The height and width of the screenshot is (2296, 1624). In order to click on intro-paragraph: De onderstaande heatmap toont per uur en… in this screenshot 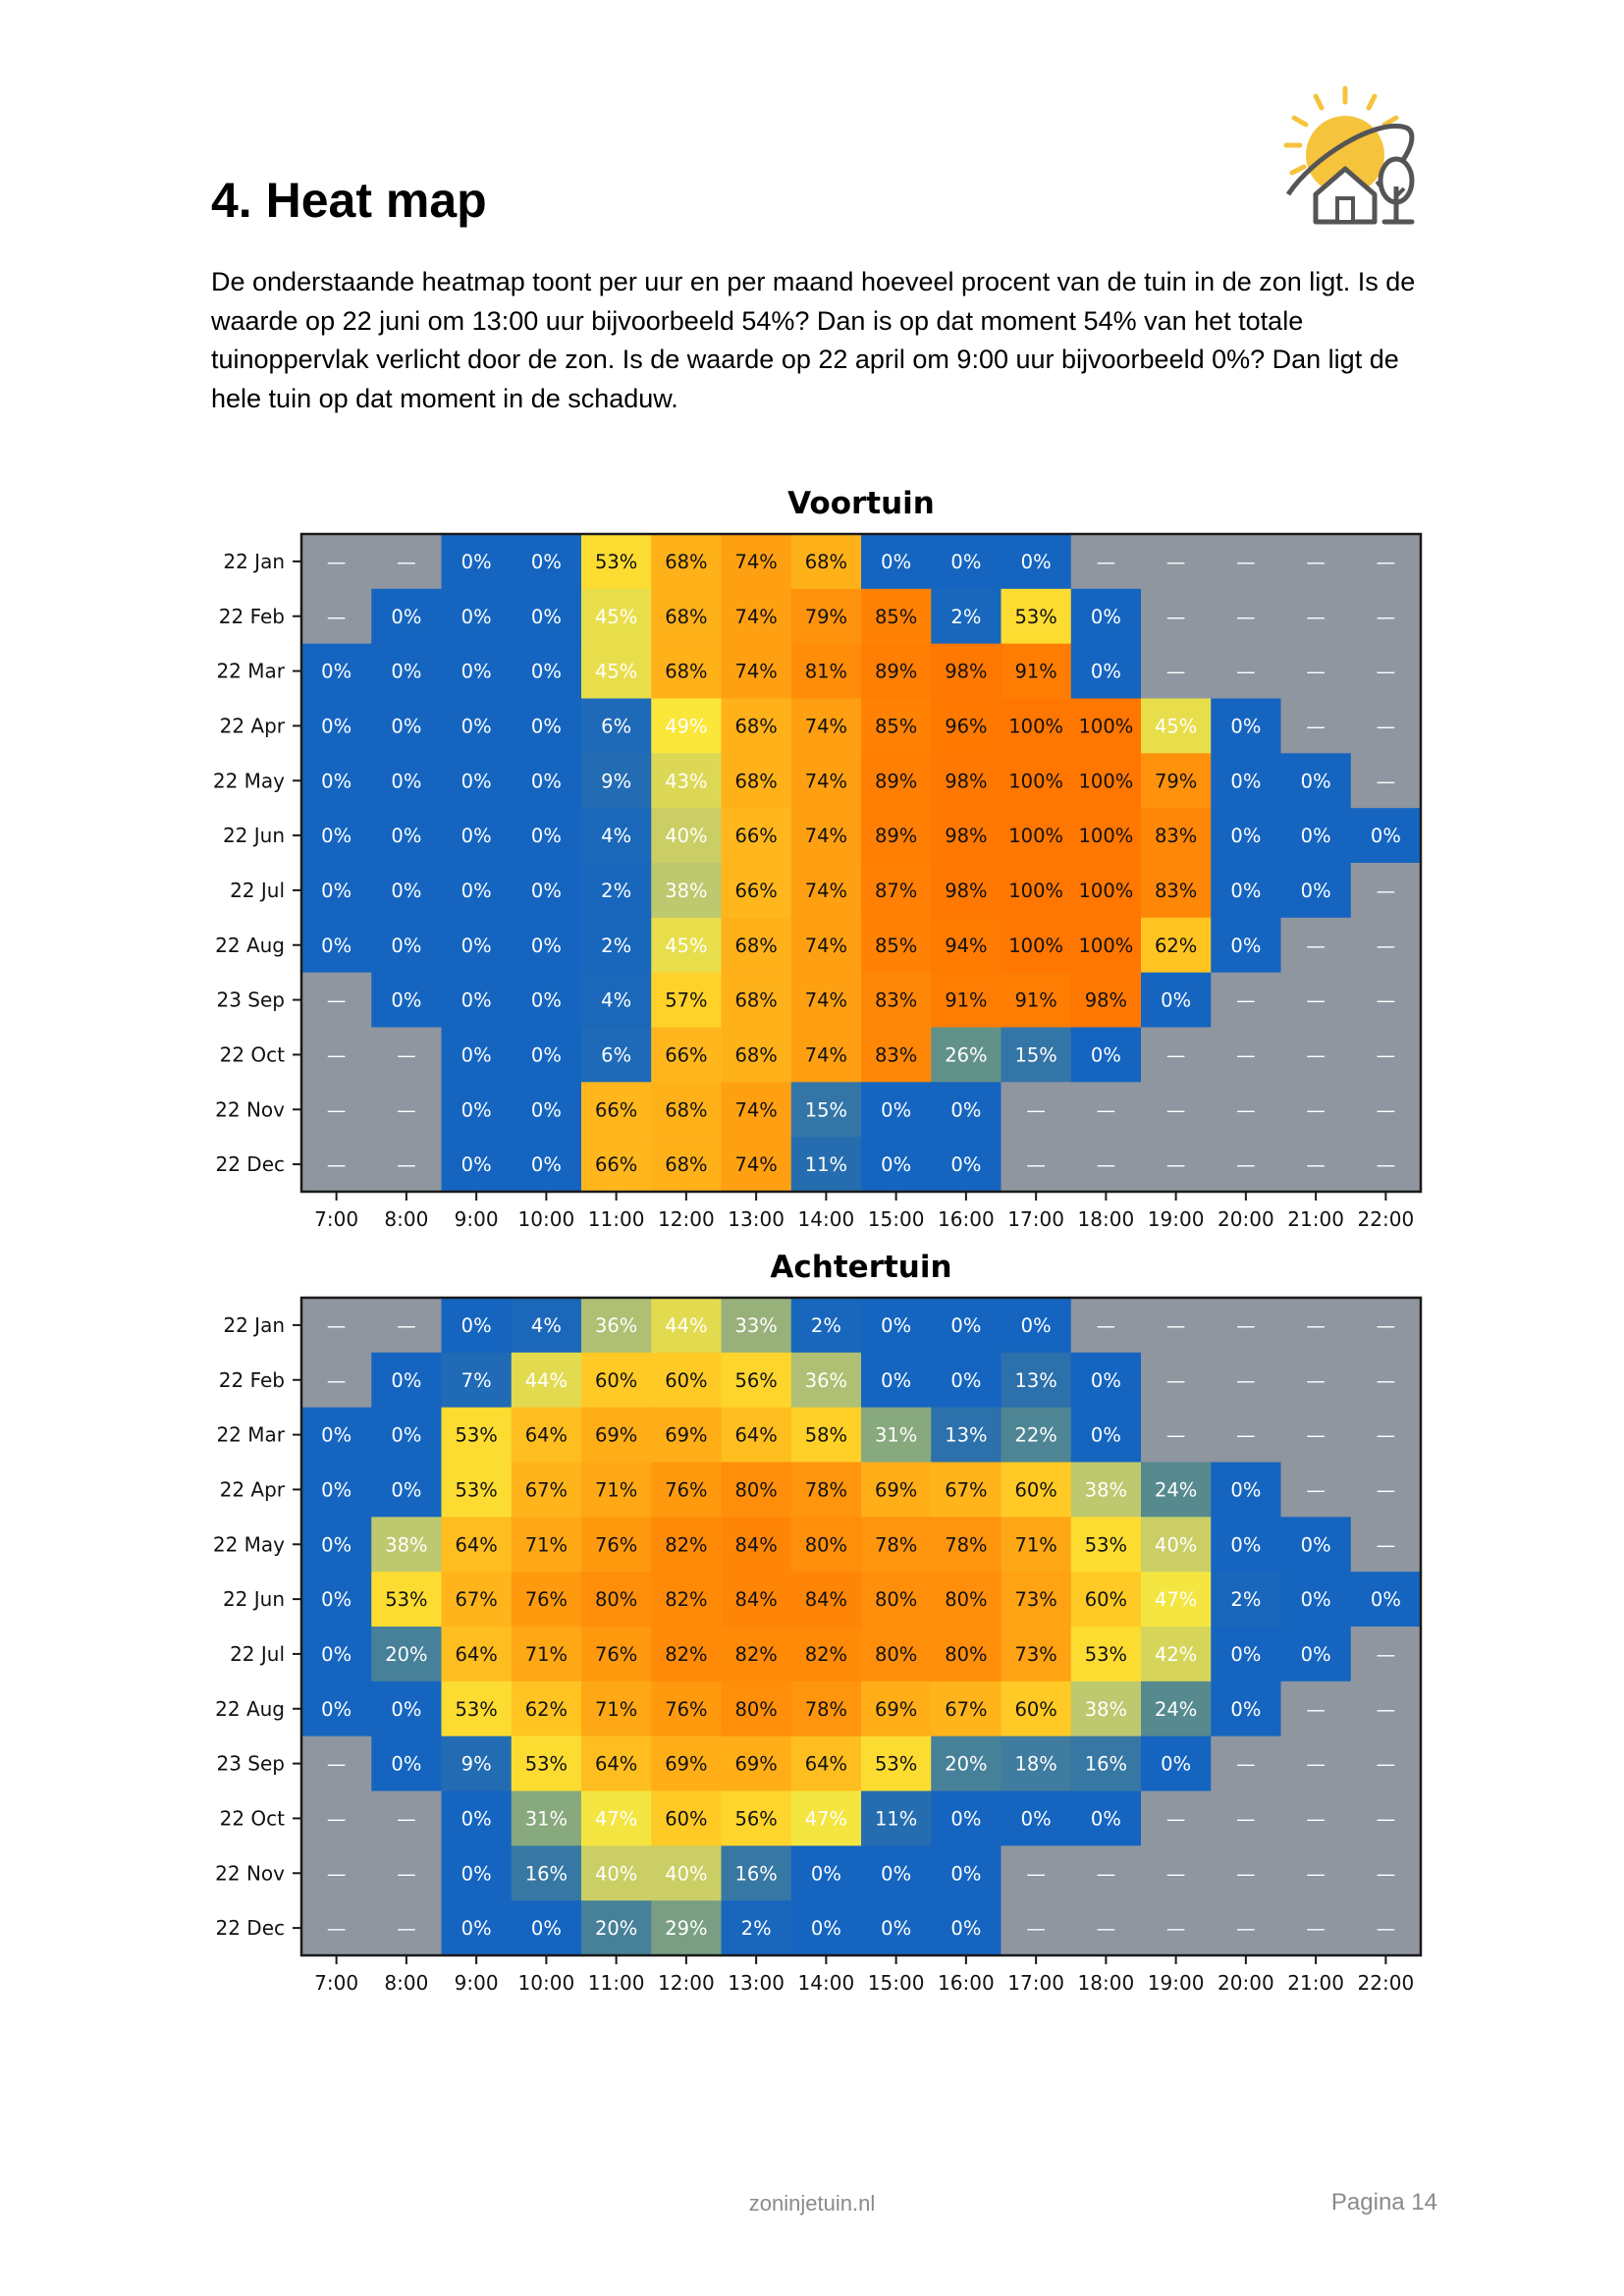, I will do `click(813, 340)`.